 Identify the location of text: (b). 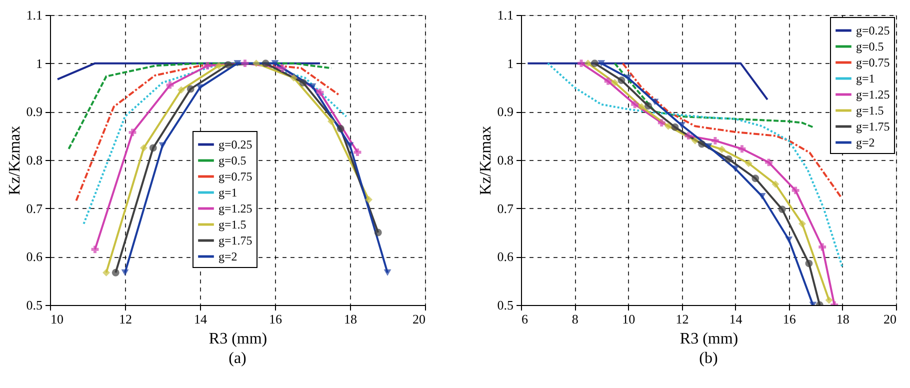
(708, 358).